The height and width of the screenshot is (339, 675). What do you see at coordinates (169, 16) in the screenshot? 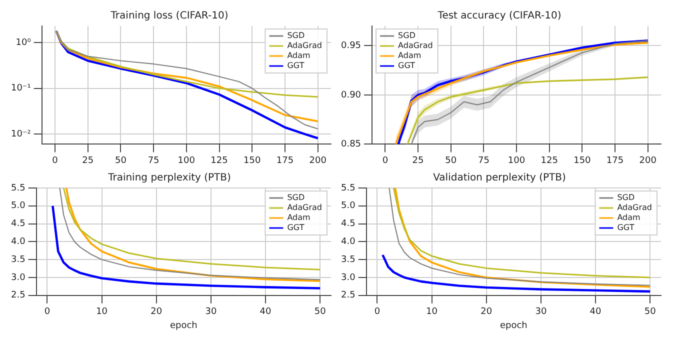
I see `chart-title: Training loss (CIFAR-10)` at bounding box center [169, 16].